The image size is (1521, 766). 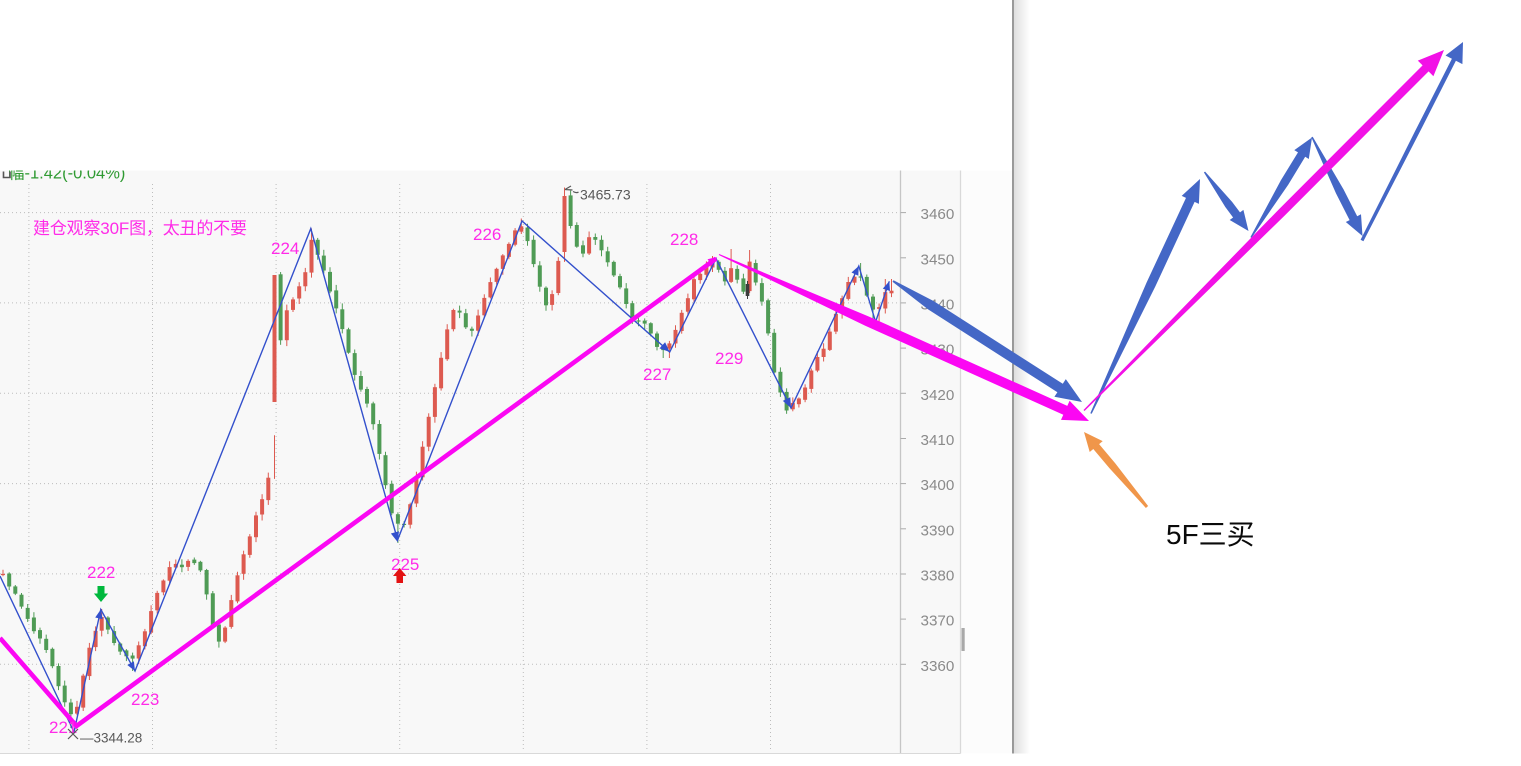 I want to click on svg-text: 224, so click(x=285, y=248).